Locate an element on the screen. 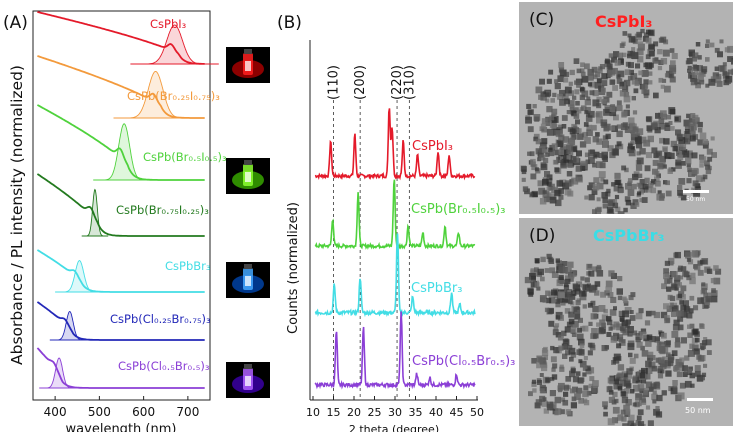 This screenshot has height=432, width=737. tem-micrograph-cspbi3 is located at coordinates (626, 108).